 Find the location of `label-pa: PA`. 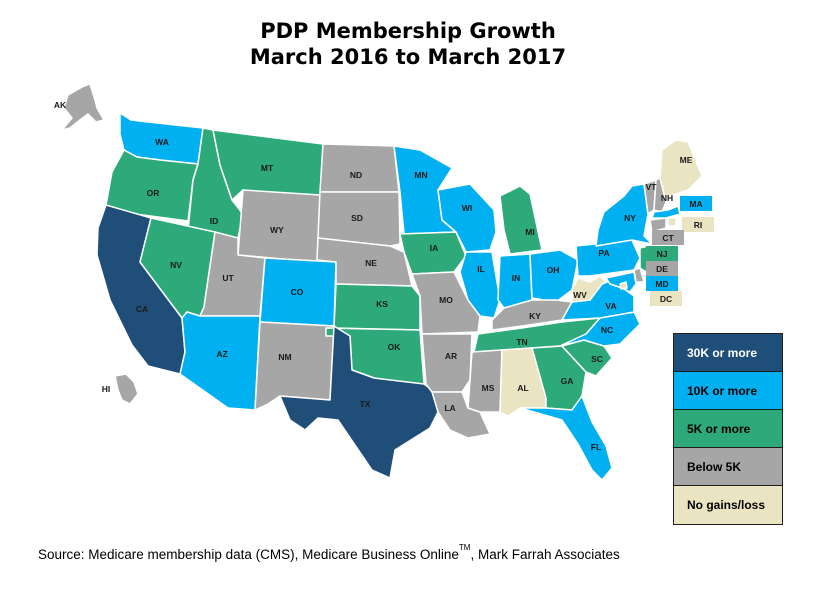

label-pa: PA is located at coordinates (603, 253).